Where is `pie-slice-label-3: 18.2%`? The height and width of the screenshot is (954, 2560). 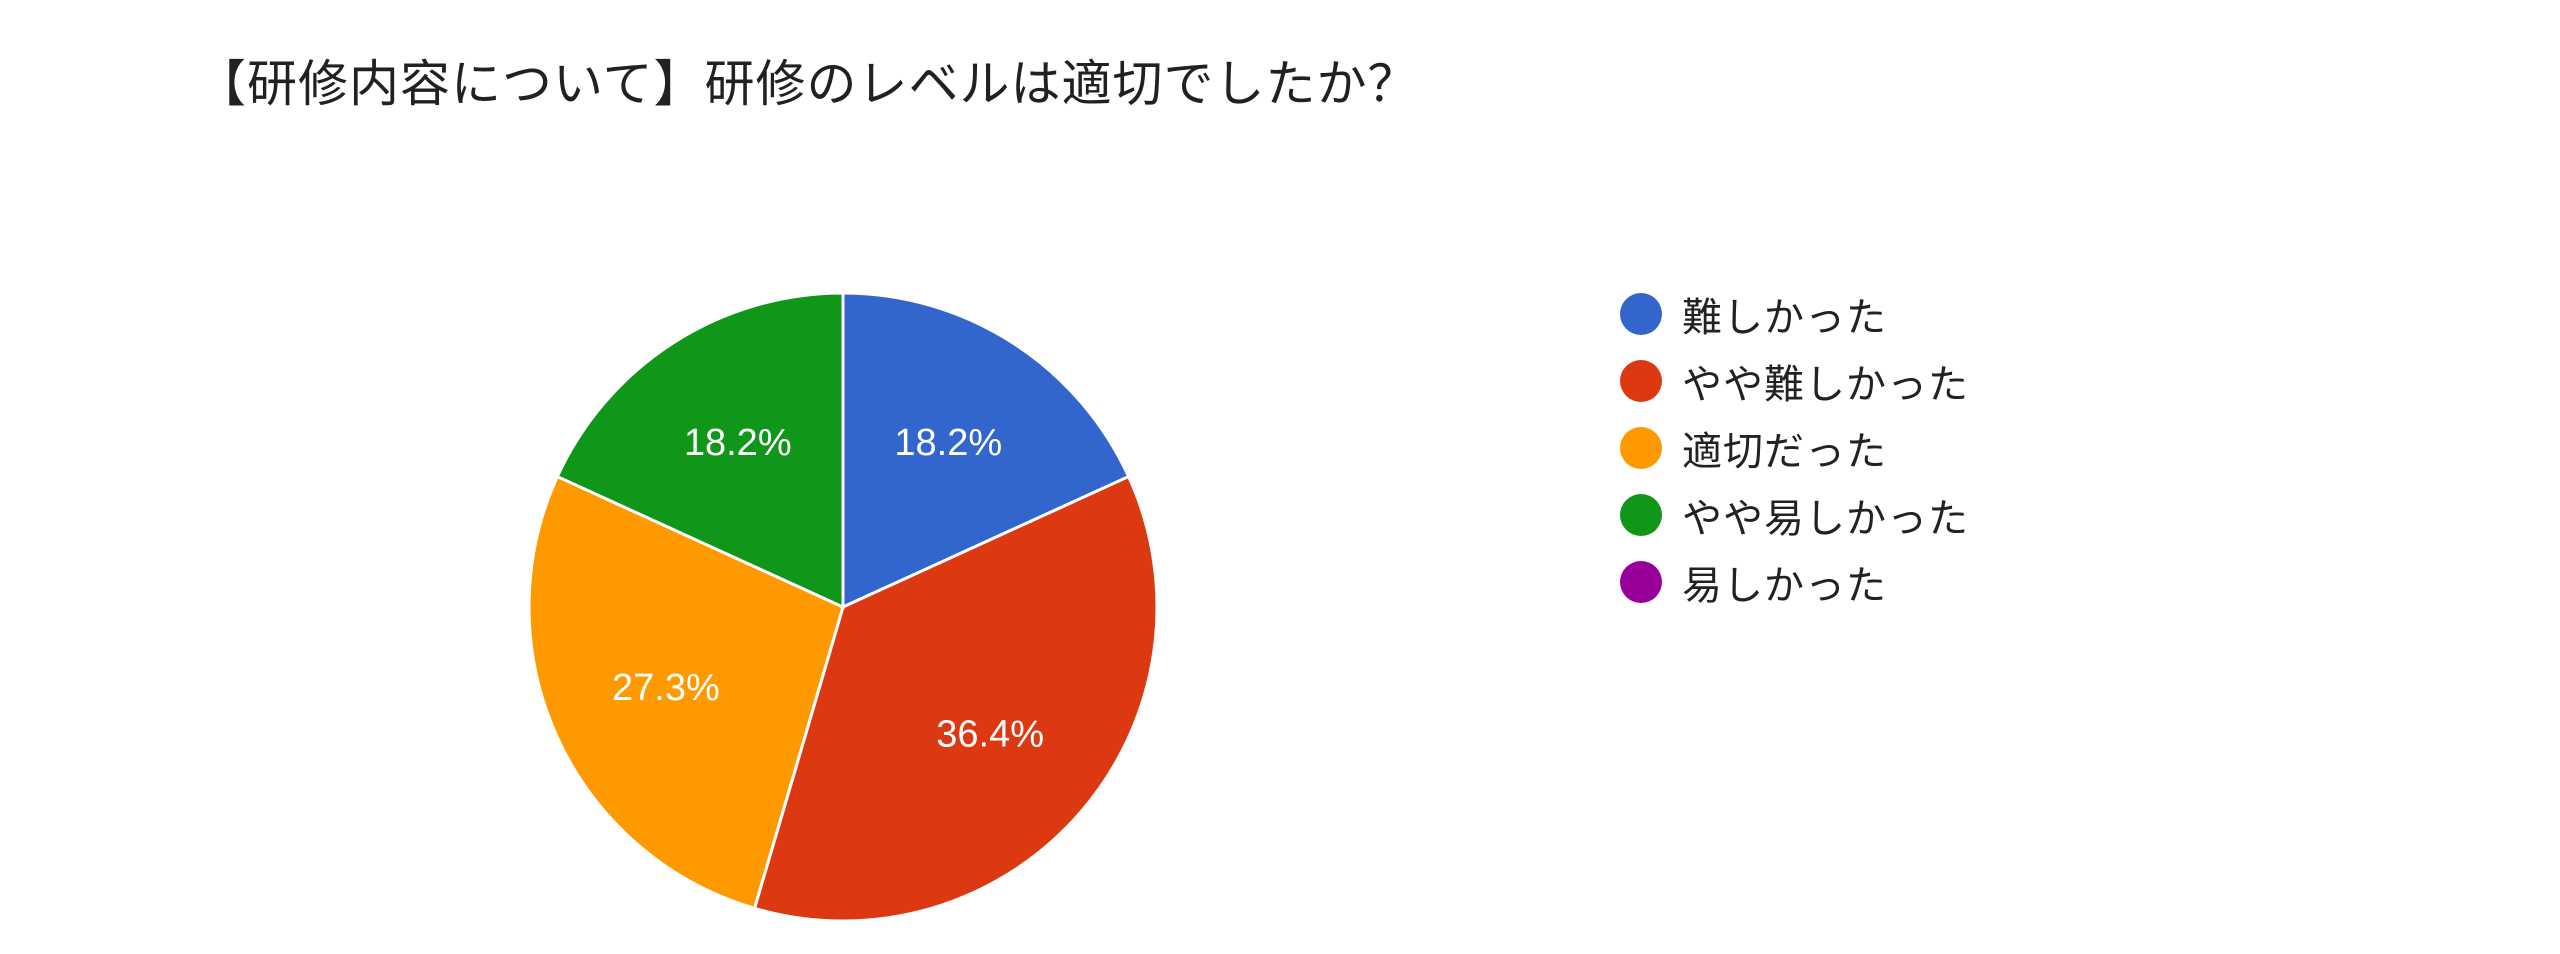 pie-slice-label-3: 18.2% is located at coordinates (738, 443).